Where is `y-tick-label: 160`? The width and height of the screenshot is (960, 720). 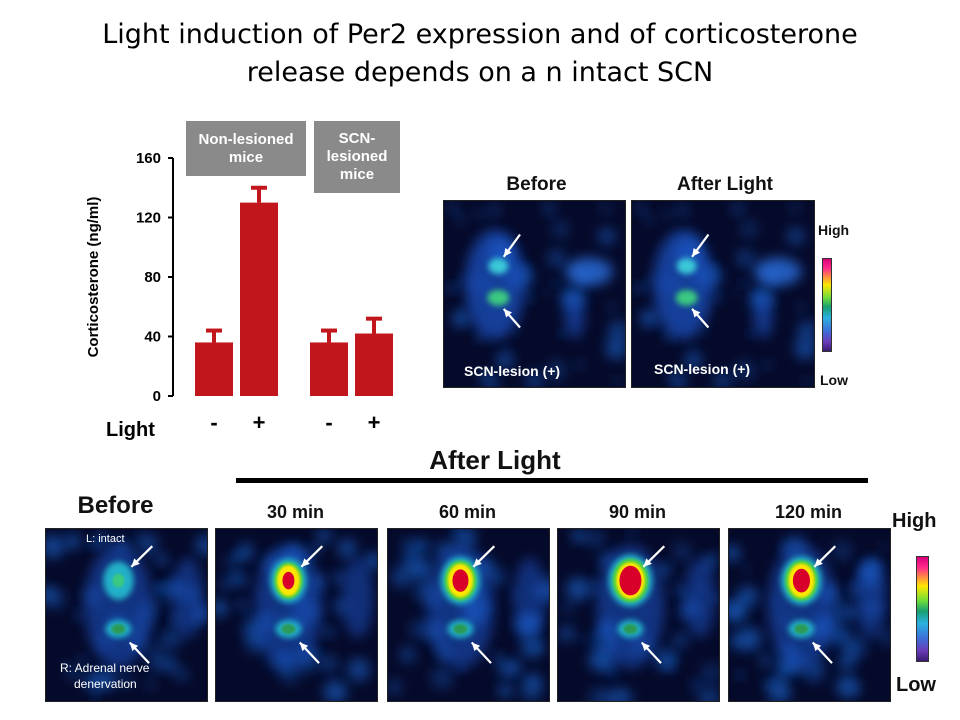
y-tick-label: 160 is located at coordinates (148, 158).